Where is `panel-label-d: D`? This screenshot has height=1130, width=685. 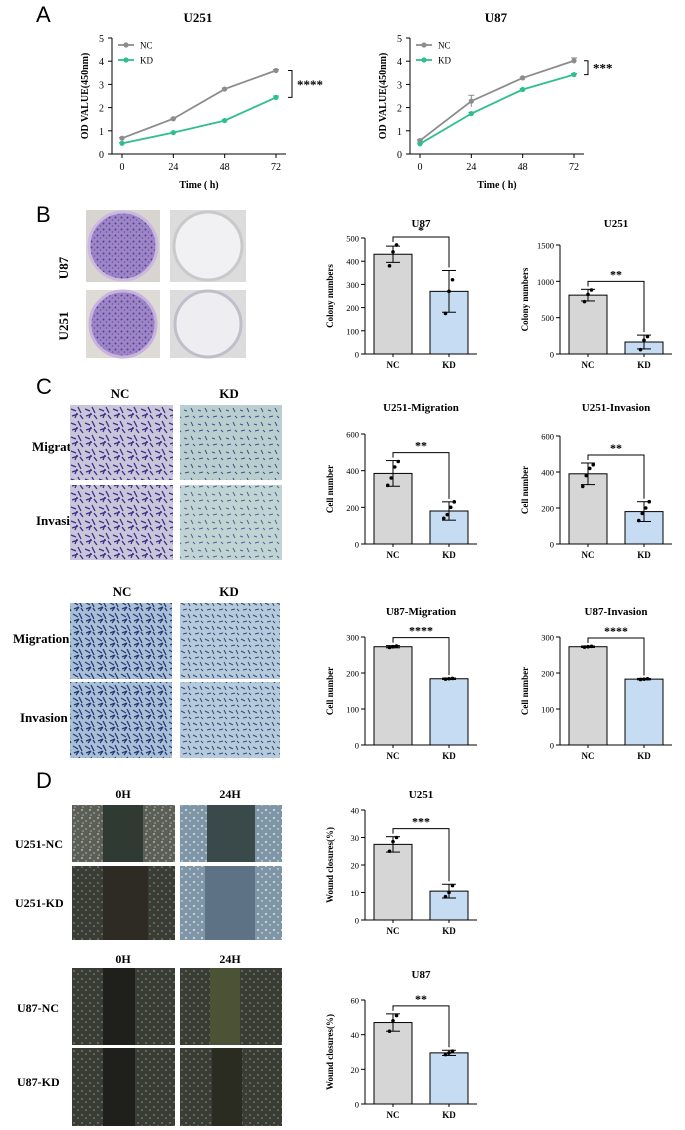
panel-label-d: D is located at coordinates (44, 780).